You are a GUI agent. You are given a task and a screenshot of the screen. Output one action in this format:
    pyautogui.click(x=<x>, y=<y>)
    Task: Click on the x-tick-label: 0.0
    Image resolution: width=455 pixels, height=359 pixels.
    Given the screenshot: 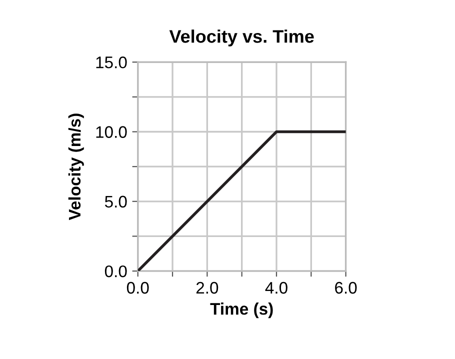 What is the action you would take?
    pyautogui.click(x=137, y=288)
    